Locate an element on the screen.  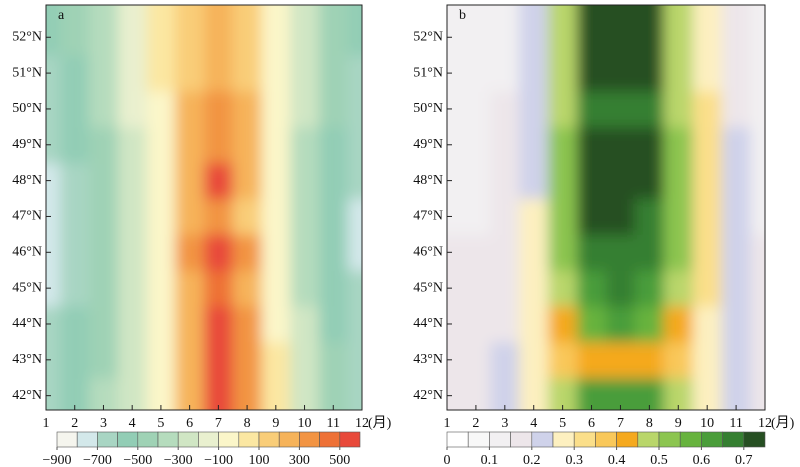
colorbar-tick-label: 0.6 is located at coordinates (702, 460).